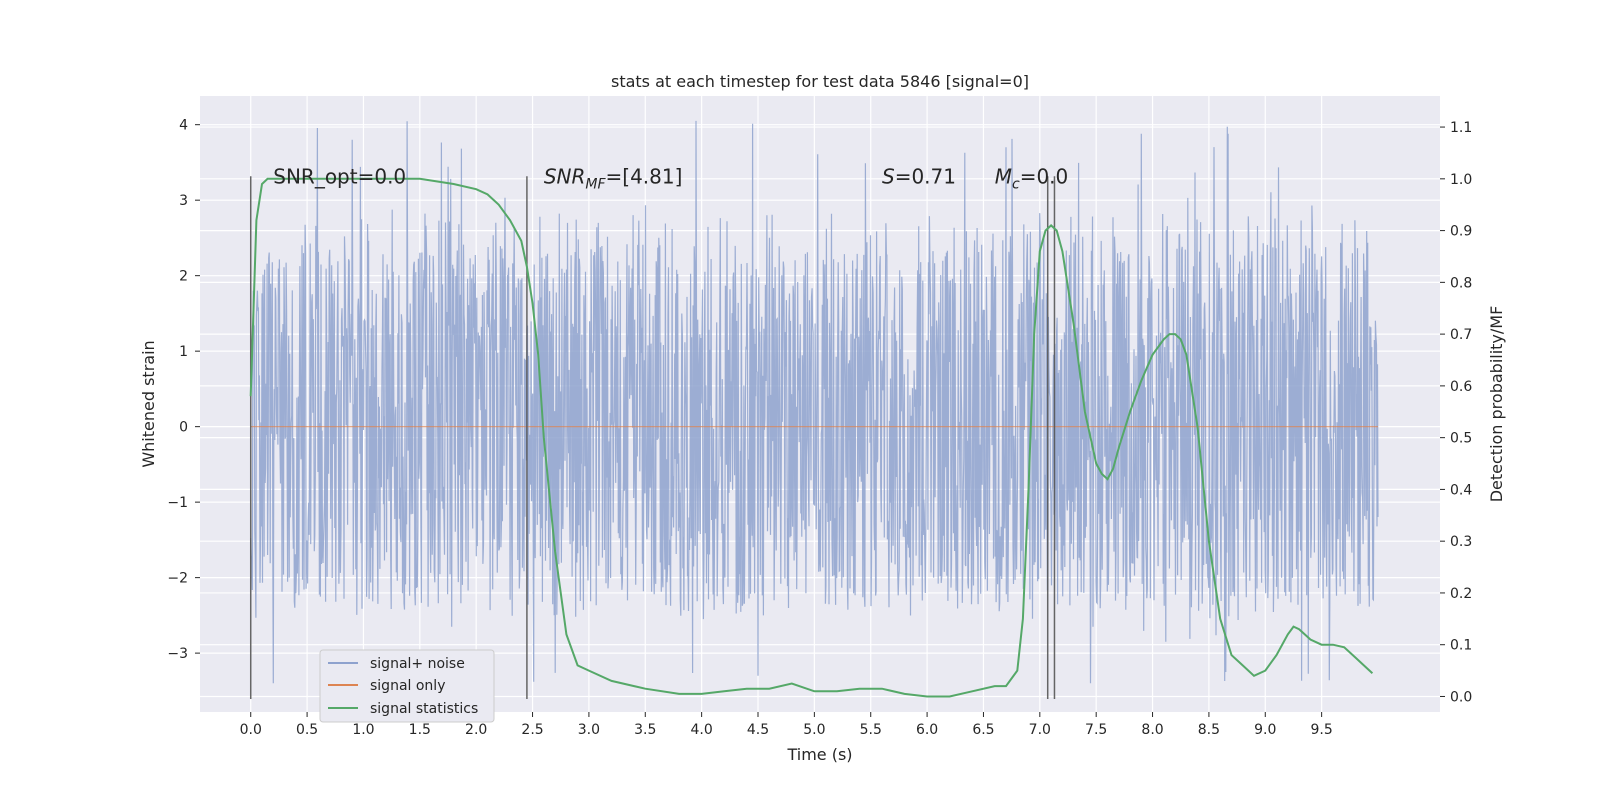 Image resolution: width=1600 pixels, height=804 pixels. Describe the element at coordinates (1003, 177) in the screenshot. I see `annotation-chirp-mass-main: M` at that location.